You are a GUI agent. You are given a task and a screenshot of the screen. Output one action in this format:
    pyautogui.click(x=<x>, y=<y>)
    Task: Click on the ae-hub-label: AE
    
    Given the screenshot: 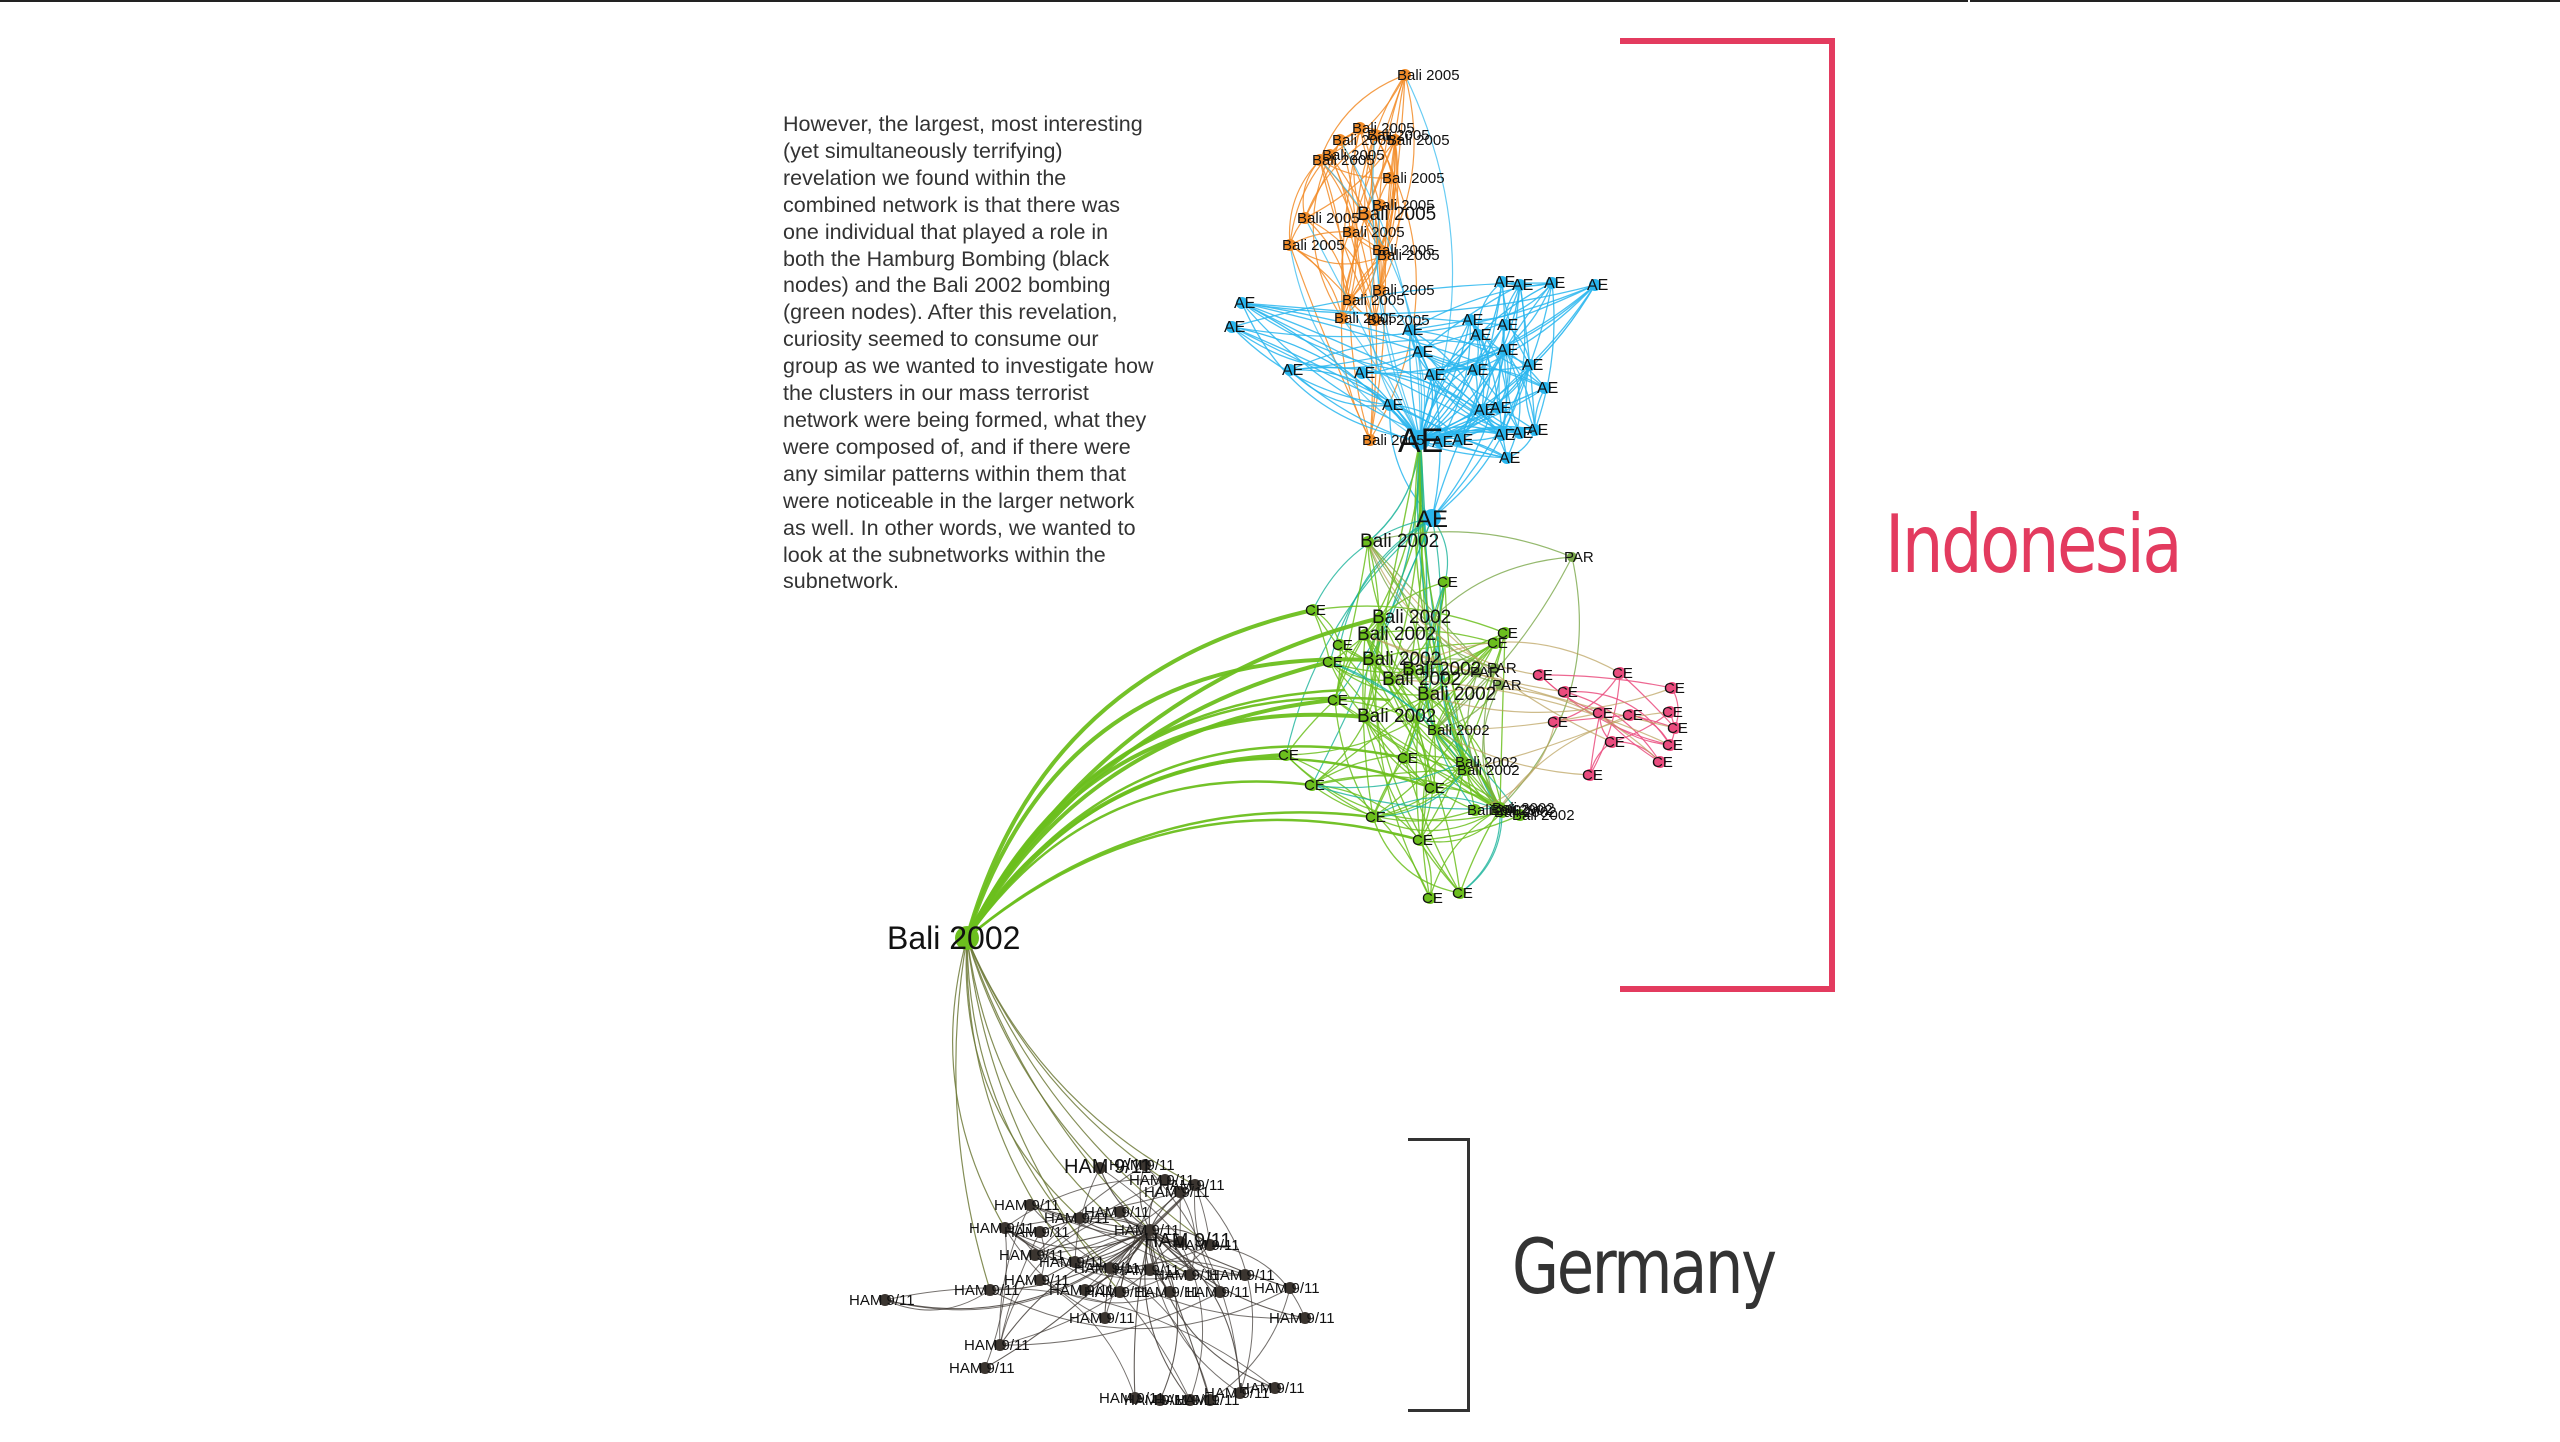 What is the action you would take?
    pyautogui.click(x=1420, y=441)
    